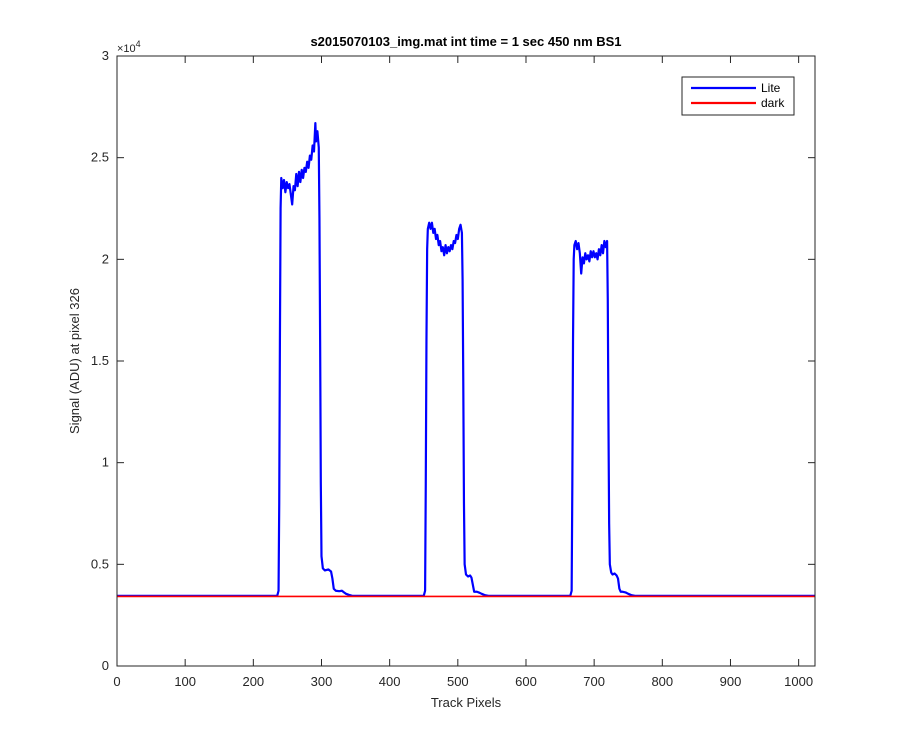 Image resolution: width=900 pixels, height=750 pixels. What do you see at coordinates (466, 702) in the screenshot?
I see `x-axis-label: Track Pixels` at bounding box center [466, 702].